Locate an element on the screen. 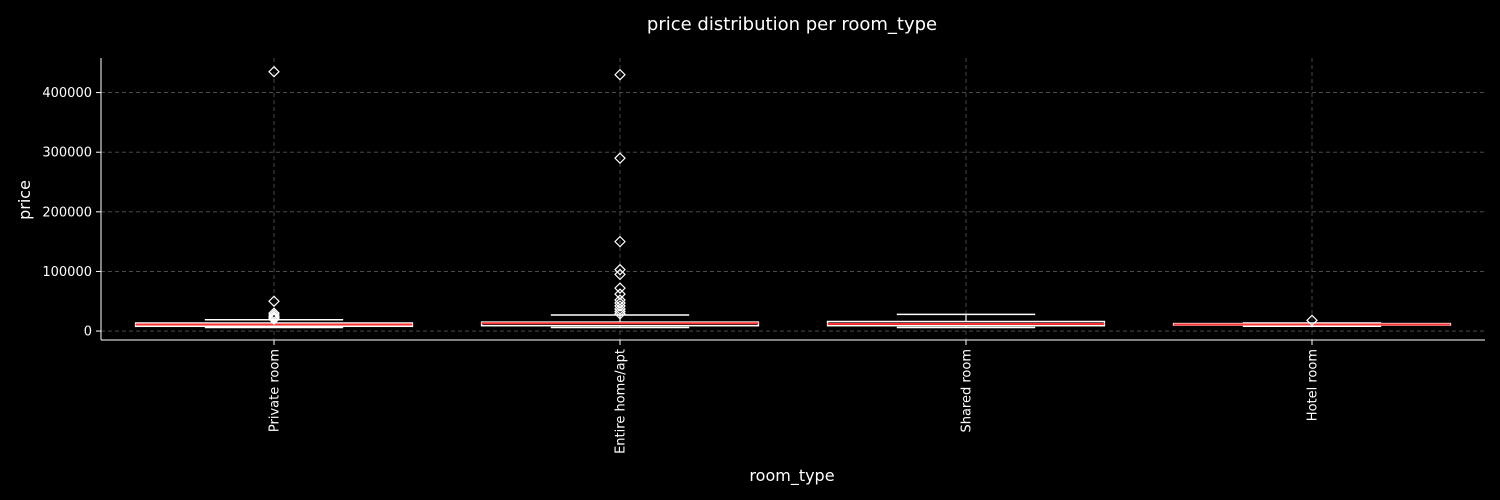 This screenshot has width=1500, height=500. y-tick-label: 0 is located at coordinates (88, 332).